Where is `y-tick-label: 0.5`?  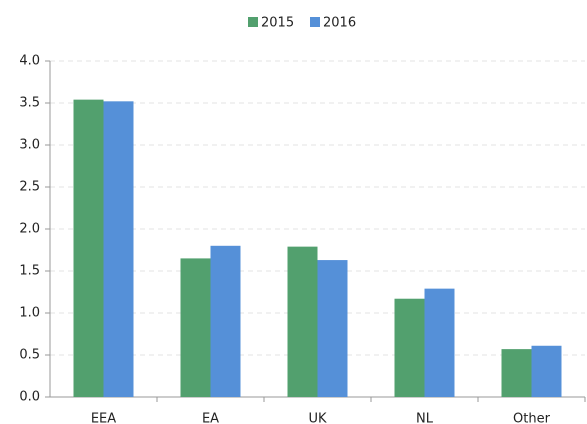
y-tick-label: 0.5 is located at coordinates (29, 355).